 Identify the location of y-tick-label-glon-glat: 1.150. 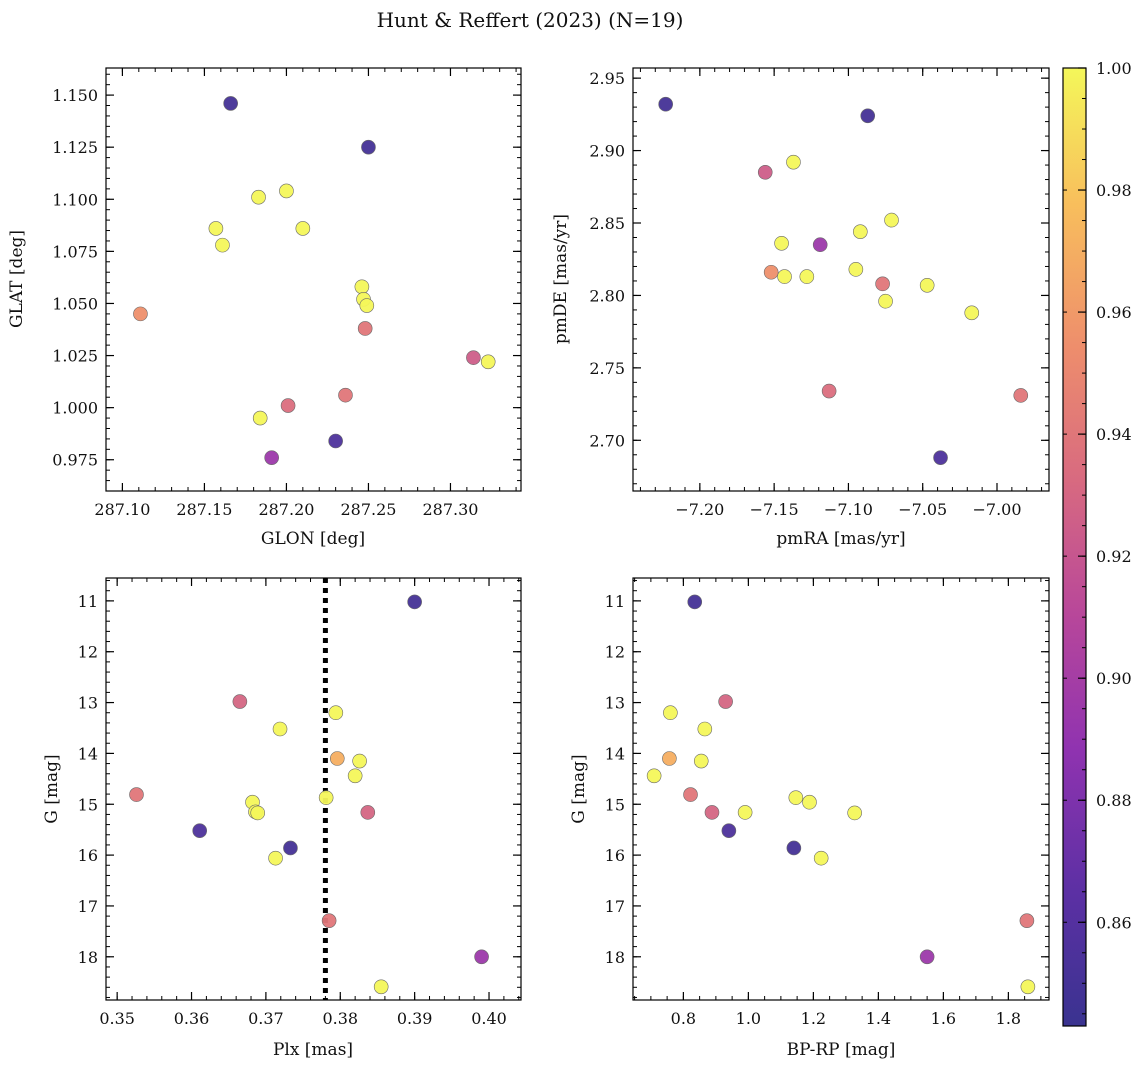
(75, 95).